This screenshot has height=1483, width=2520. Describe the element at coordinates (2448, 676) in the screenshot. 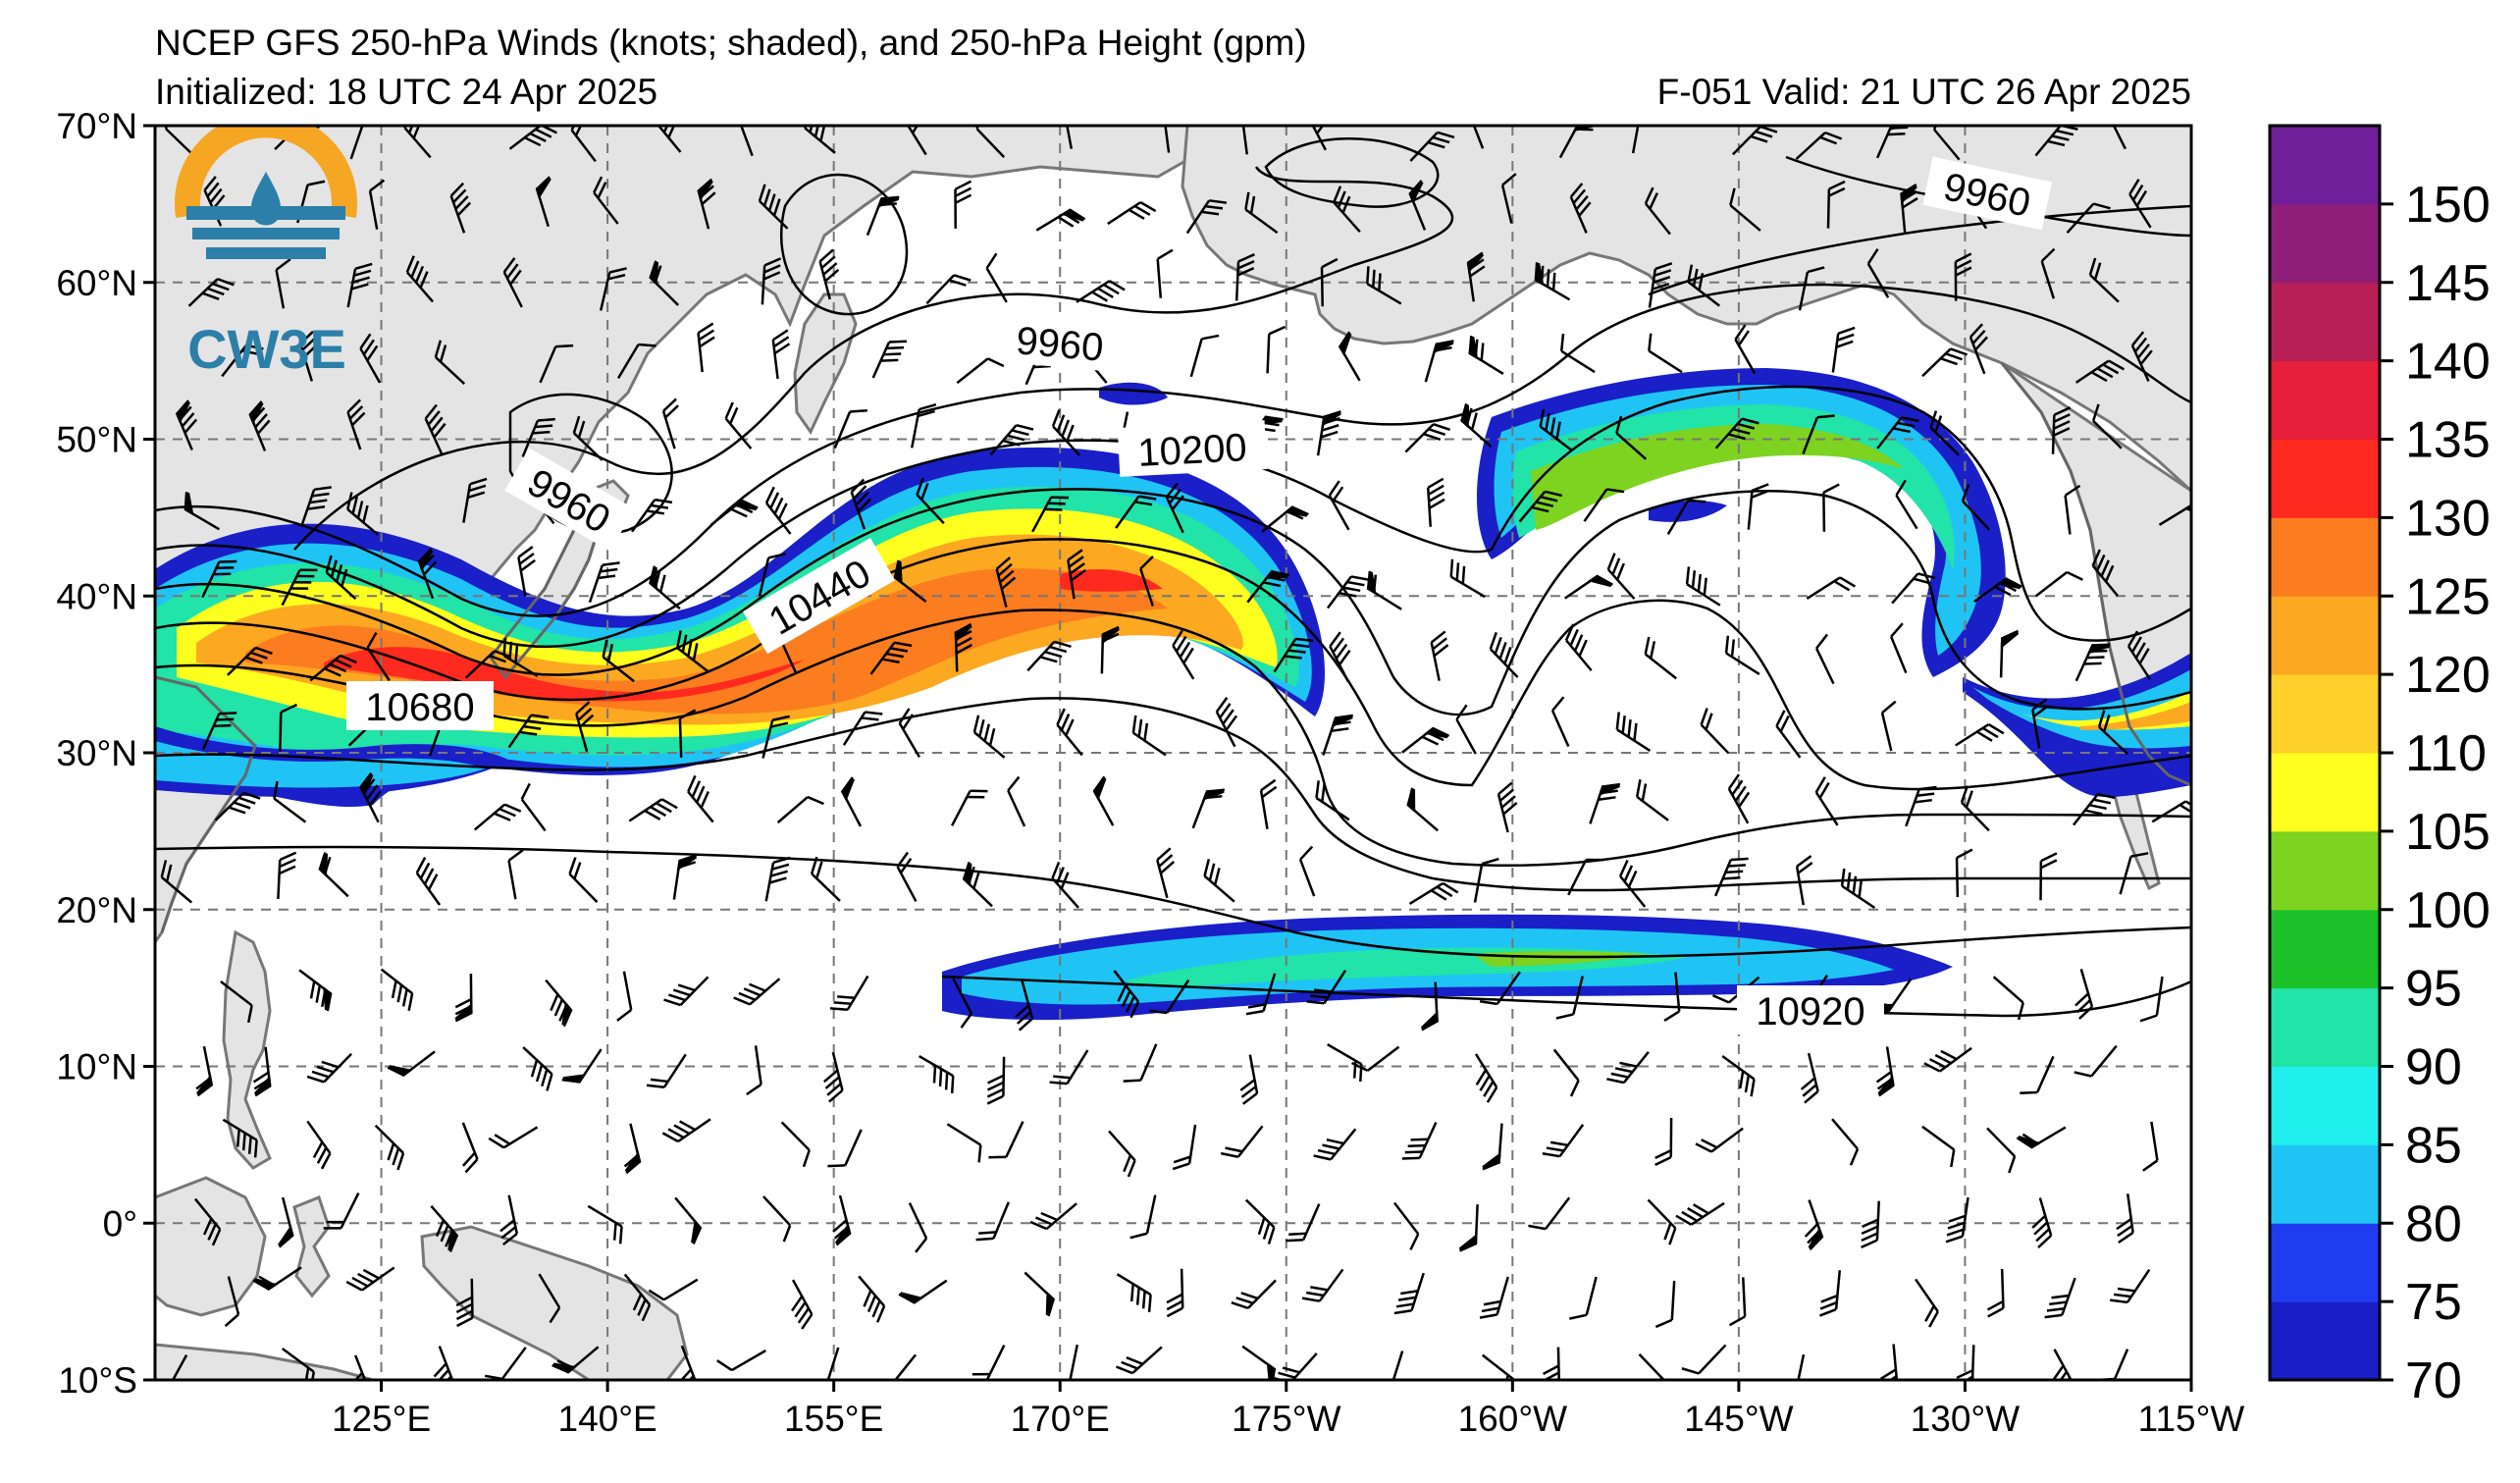

I see `colorbar-tick-label: 120` at that location.